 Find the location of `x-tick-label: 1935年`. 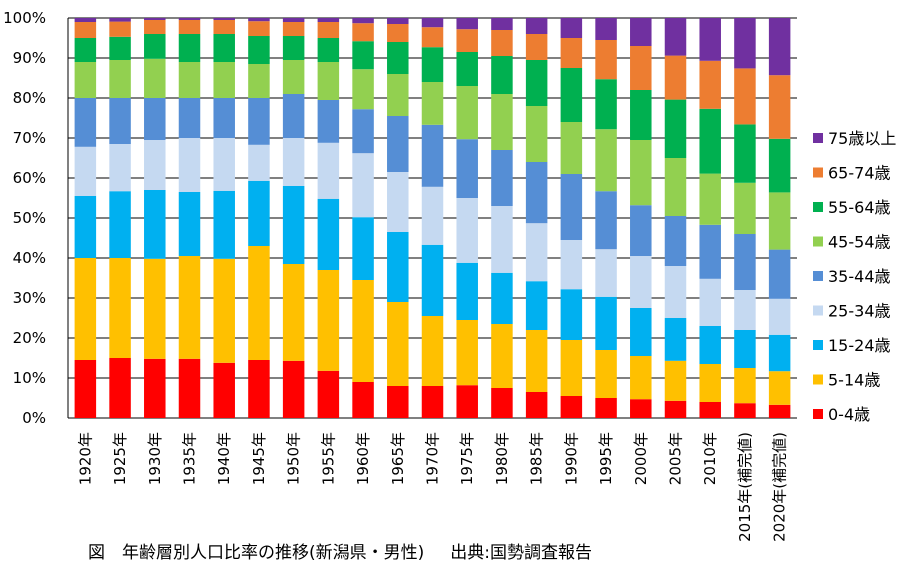

x-tick-label: 1935年 is located at coordinates (190, 458).